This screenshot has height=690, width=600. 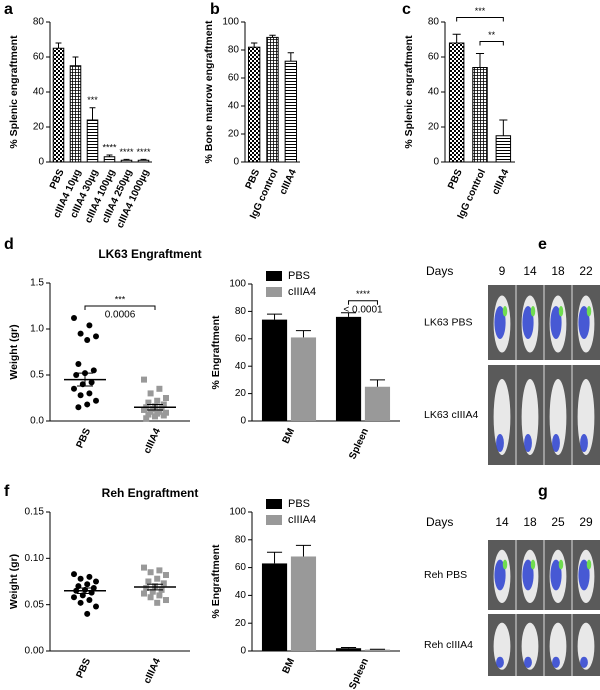 What do you see at coordinates (150, 493) in the screenshot?
I see `chart-title: Reh Engraftment` at bounding box center [150, 493].